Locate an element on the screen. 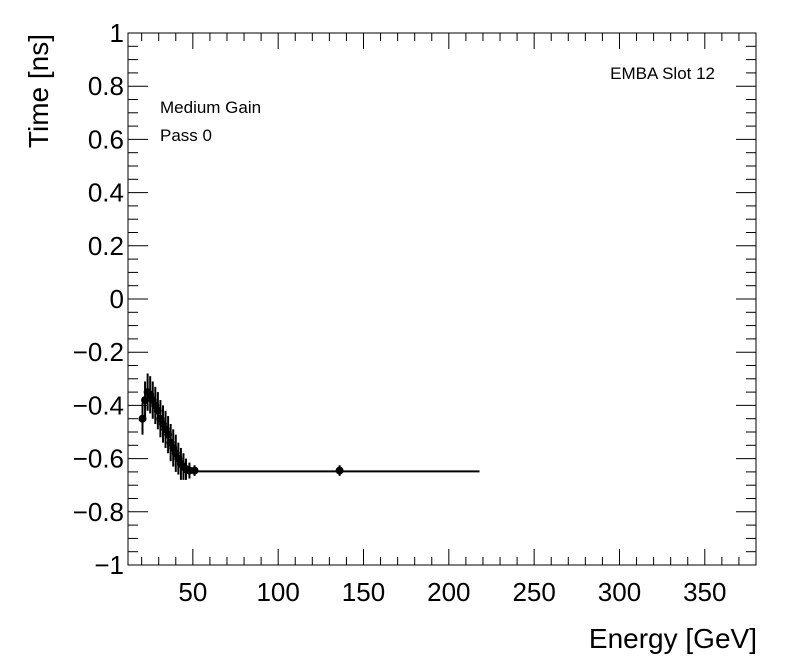  y-tick-label: 0.6 is located at coordinates (106, 139).